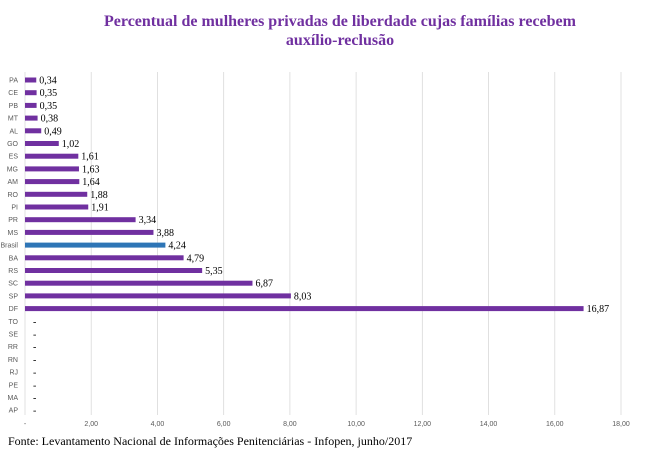 The image size is (667, 459). What do you see at coordinates (598, 309) in the screenshot?
I see `data-label: 16,87` at bounding box center [598, 309].